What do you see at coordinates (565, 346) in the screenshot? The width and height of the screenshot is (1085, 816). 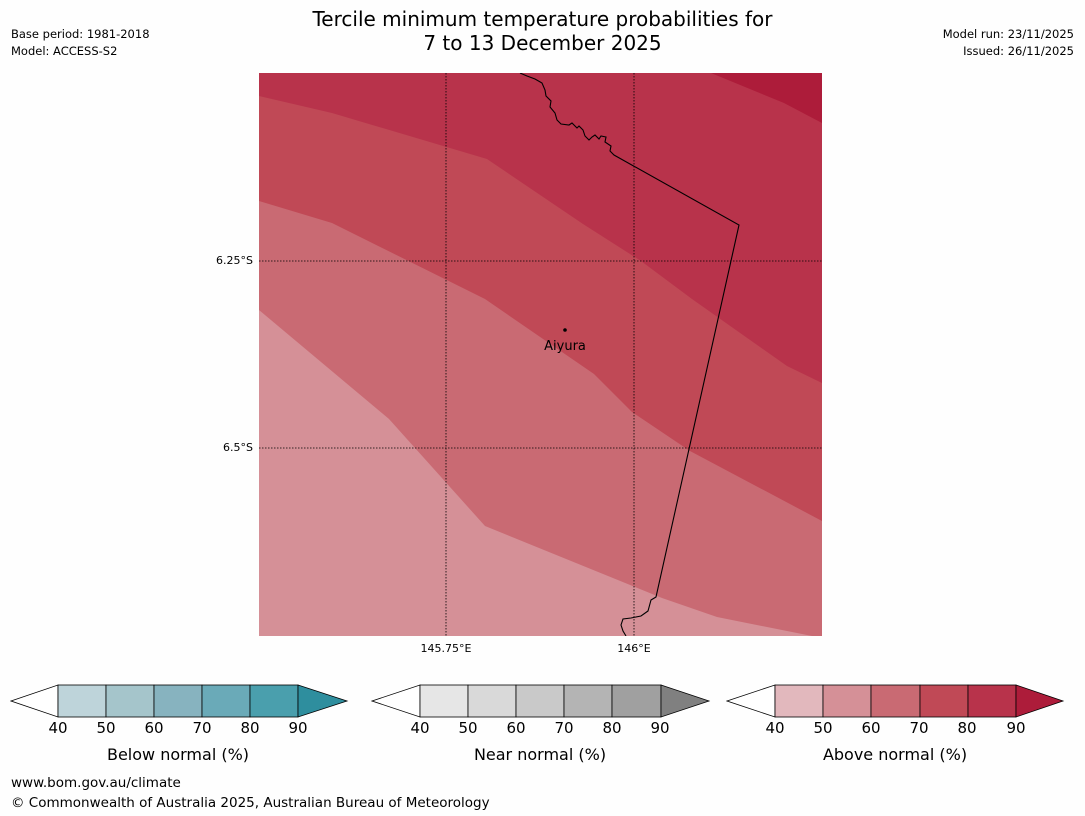 I see `place-label: Aiyura` at bounding box center [565, 346].